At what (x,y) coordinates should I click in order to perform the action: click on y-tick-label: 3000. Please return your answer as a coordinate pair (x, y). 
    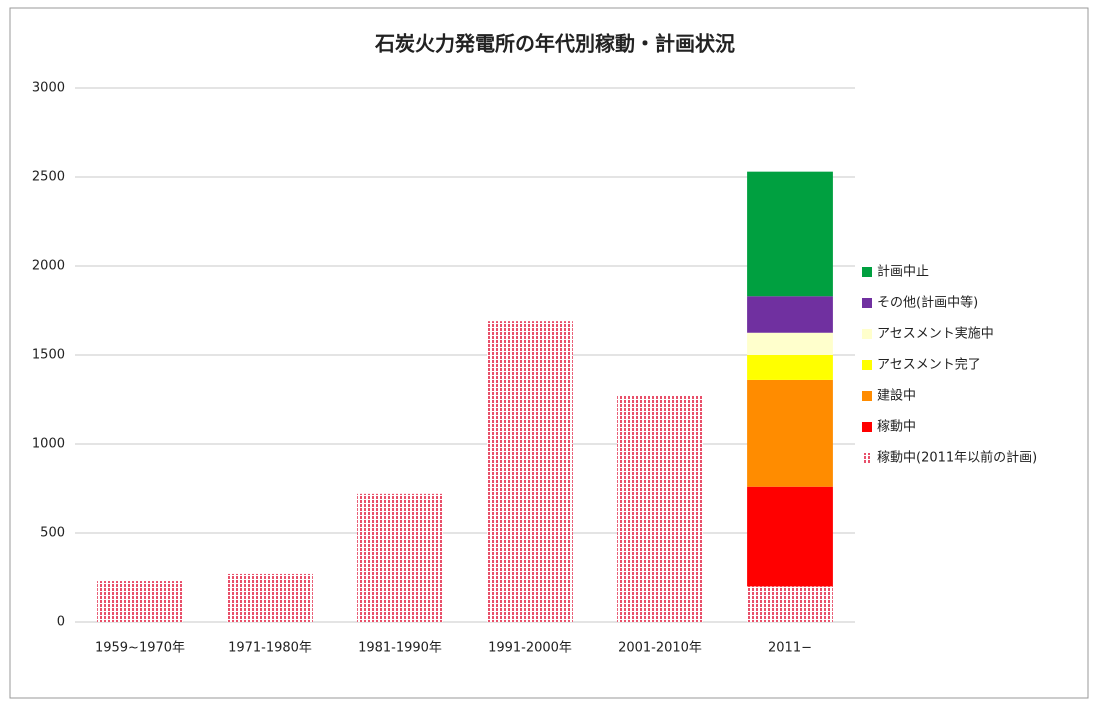
    Looking at the image, I should click on (48, 88).